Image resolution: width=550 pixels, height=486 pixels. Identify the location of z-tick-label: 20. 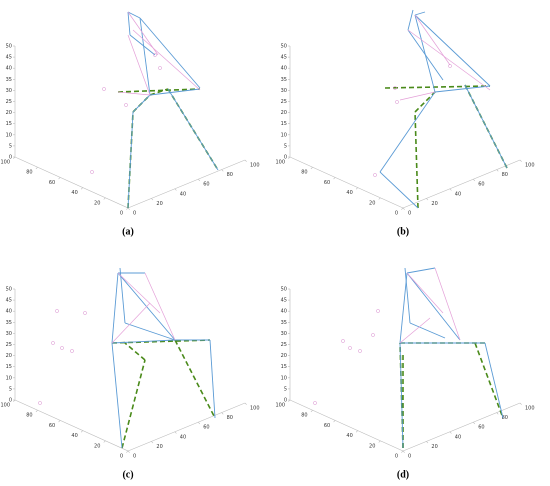
(284, 113).